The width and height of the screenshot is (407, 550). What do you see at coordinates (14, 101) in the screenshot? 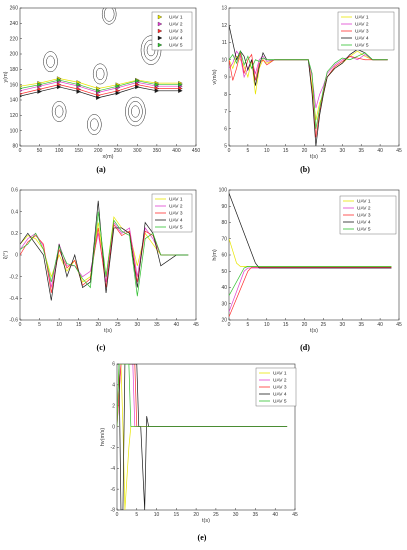
I see `y-tick-label: 140` at bounding box center [14, 101].